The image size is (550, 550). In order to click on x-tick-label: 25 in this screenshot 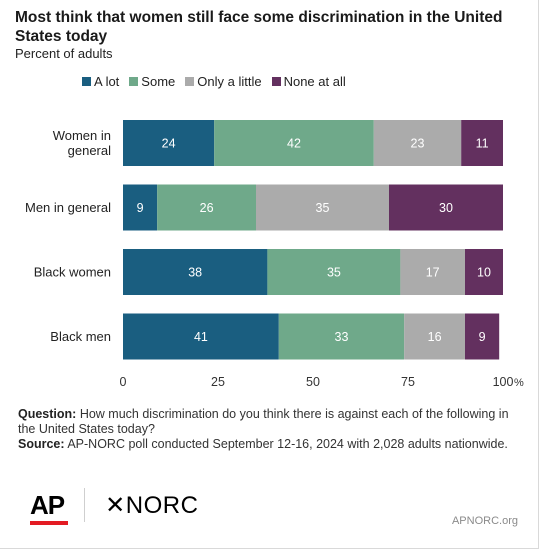, I will do `click(218, 382)`.